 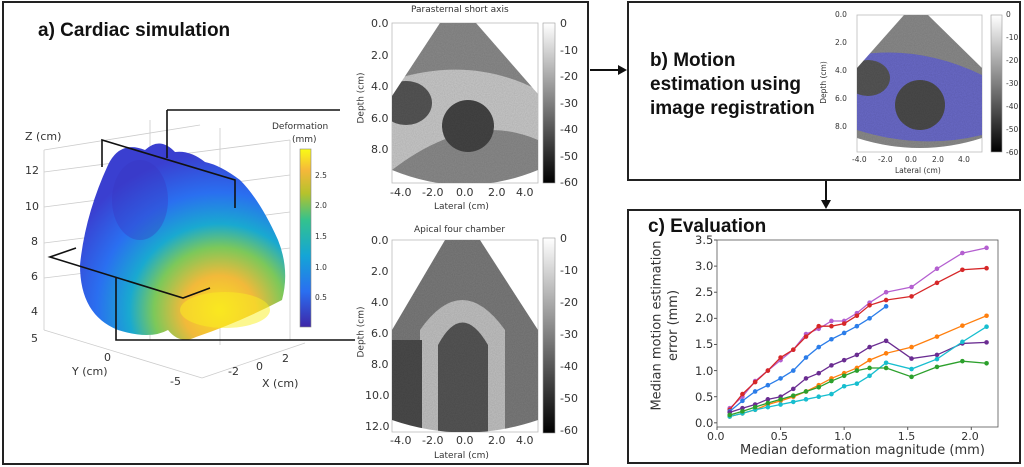 I want to click on colorbar-unit: (mm), so click(x=304, y=140).